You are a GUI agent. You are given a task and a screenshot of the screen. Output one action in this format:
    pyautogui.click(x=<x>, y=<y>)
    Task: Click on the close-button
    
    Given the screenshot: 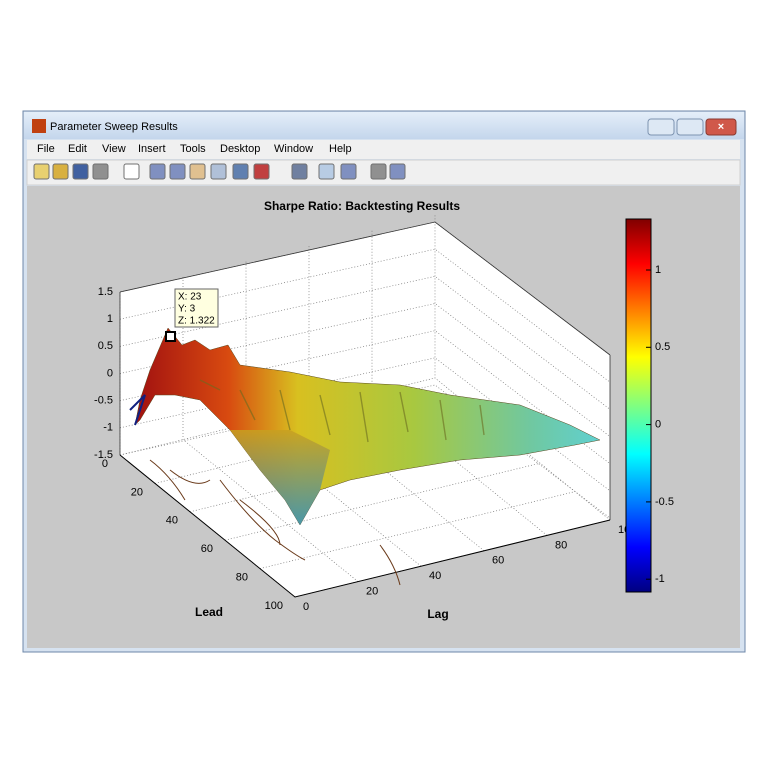 What is the action you would take?
    pyautogui.click(x=721, y=127)
    